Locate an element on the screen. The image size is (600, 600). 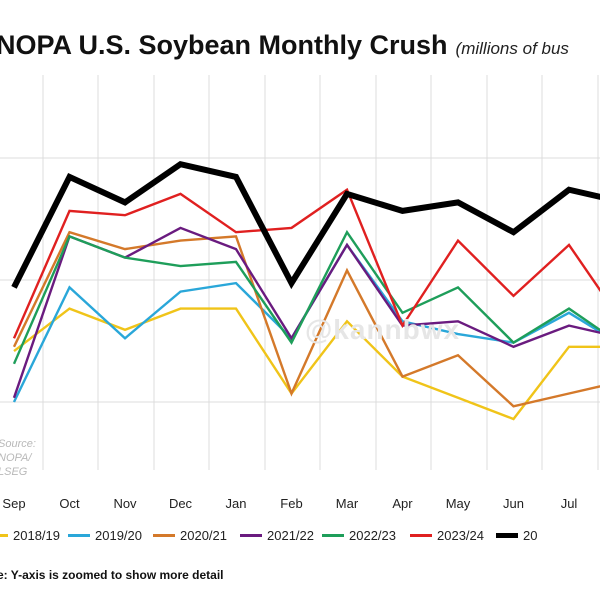
legend-item: 2023/24 is located at coordinates (447, 535).